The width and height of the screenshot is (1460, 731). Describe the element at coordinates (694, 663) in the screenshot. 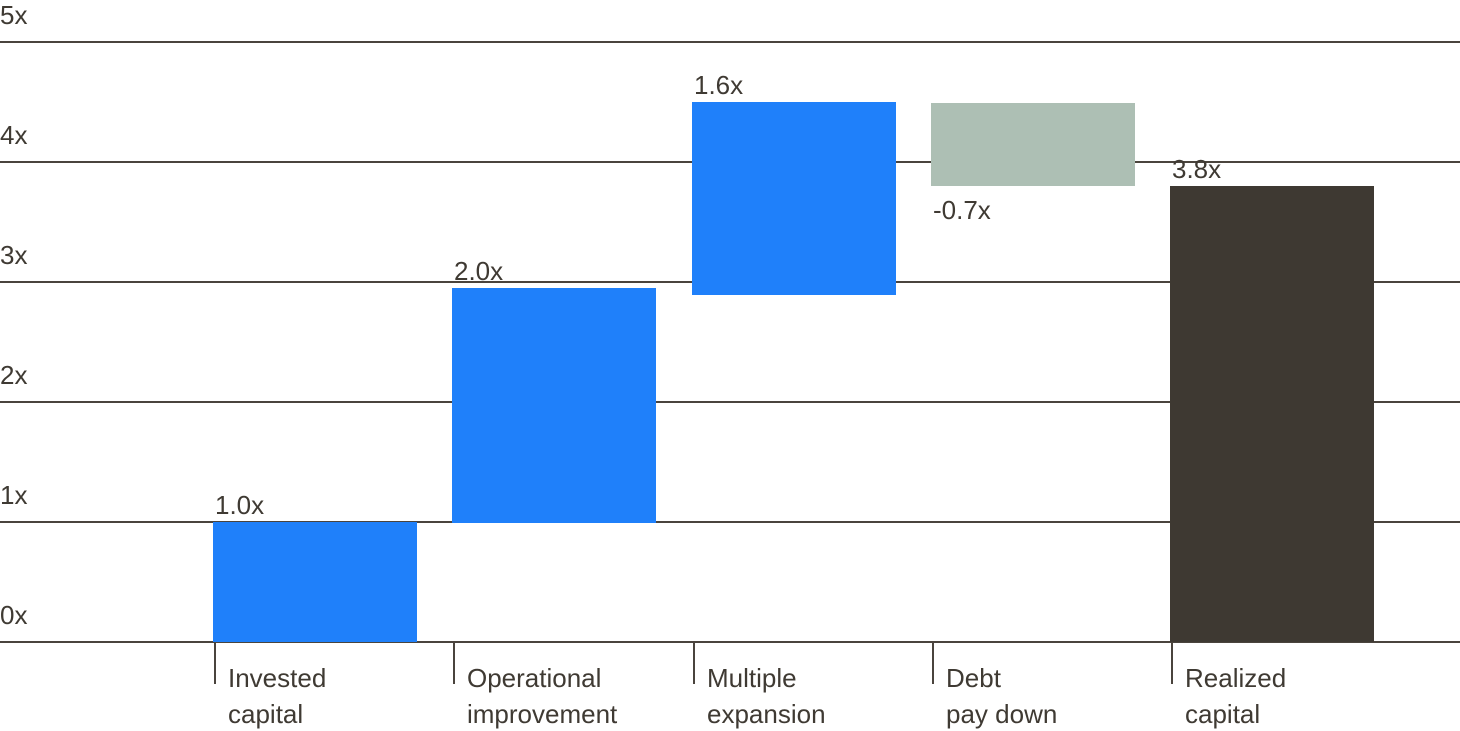

I see `x-axis-tick-multiple-expansion` at that location.